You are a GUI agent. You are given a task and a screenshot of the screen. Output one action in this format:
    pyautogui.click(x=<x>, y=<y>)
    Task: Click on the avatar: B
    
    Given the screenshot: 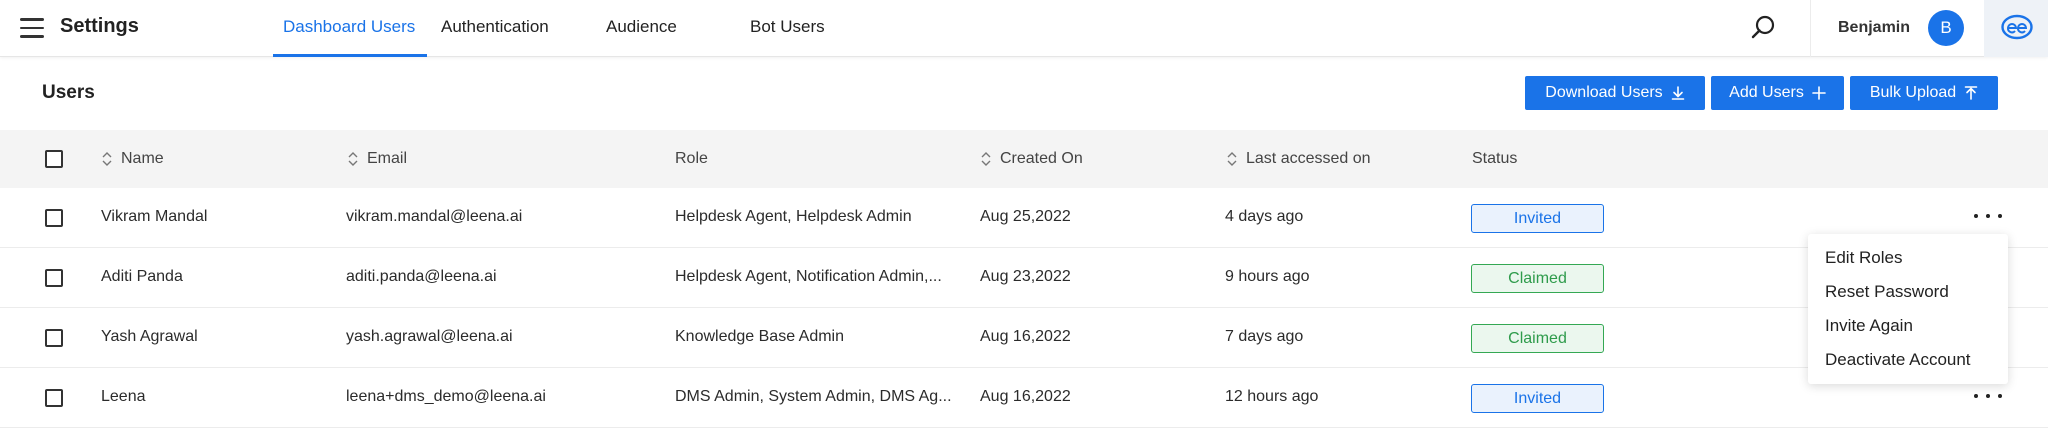 What is the action you would take?
    pyautogui.click(x=1946, y=28)
    